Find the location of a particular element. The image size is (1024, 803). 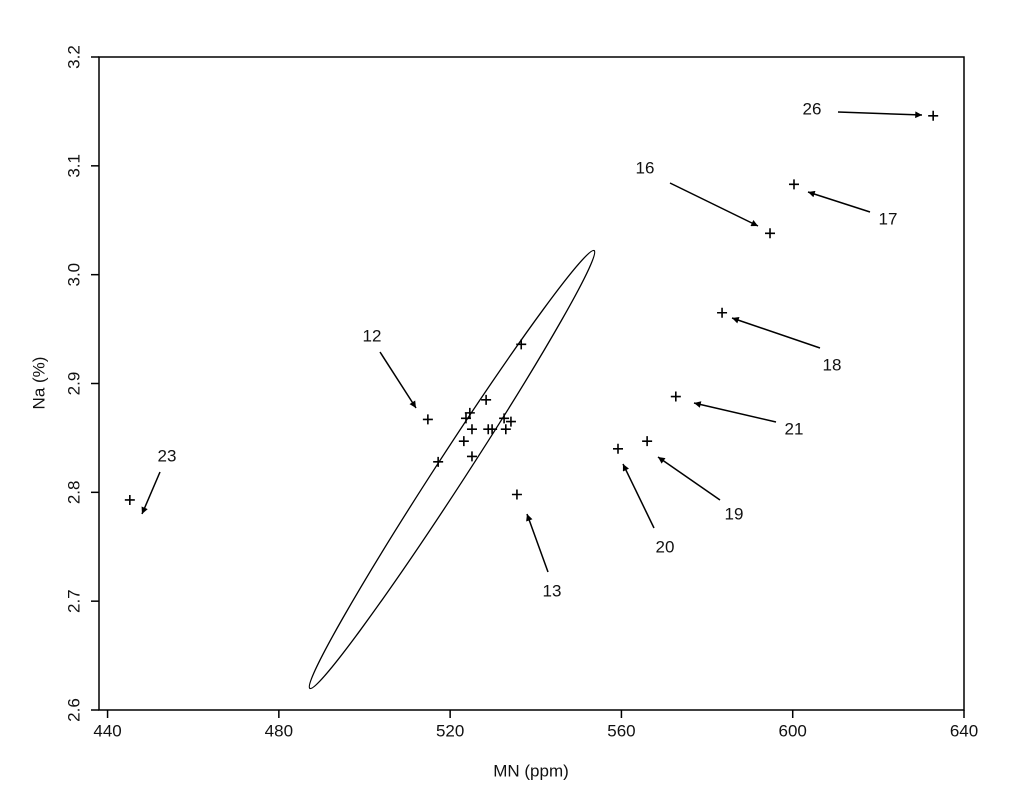

annotation-label: 26 is located at coordinates (812, 108).